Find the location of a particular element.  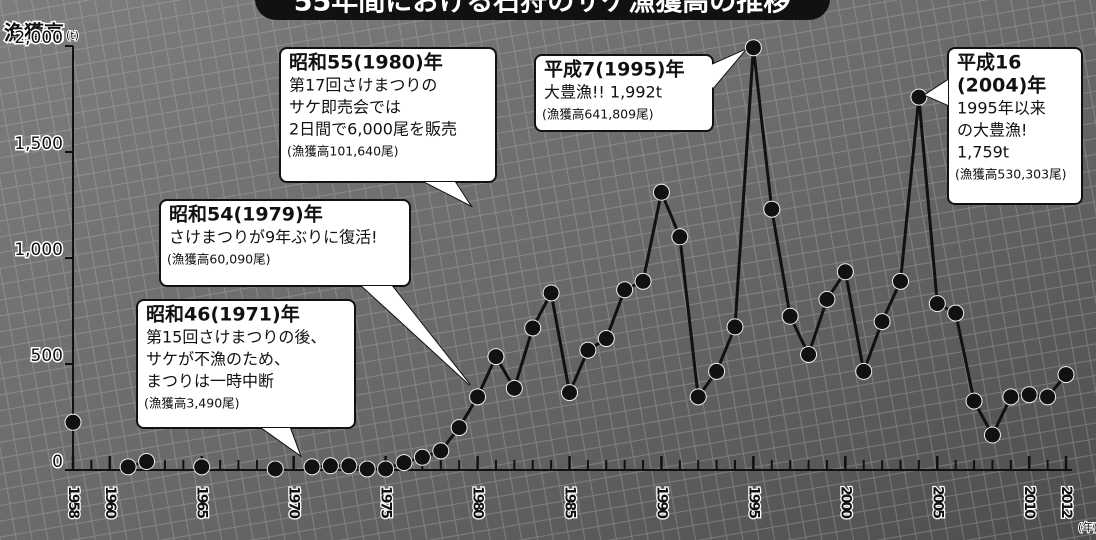

x-tick-label: 1990 is located at coordinates (661, 502).